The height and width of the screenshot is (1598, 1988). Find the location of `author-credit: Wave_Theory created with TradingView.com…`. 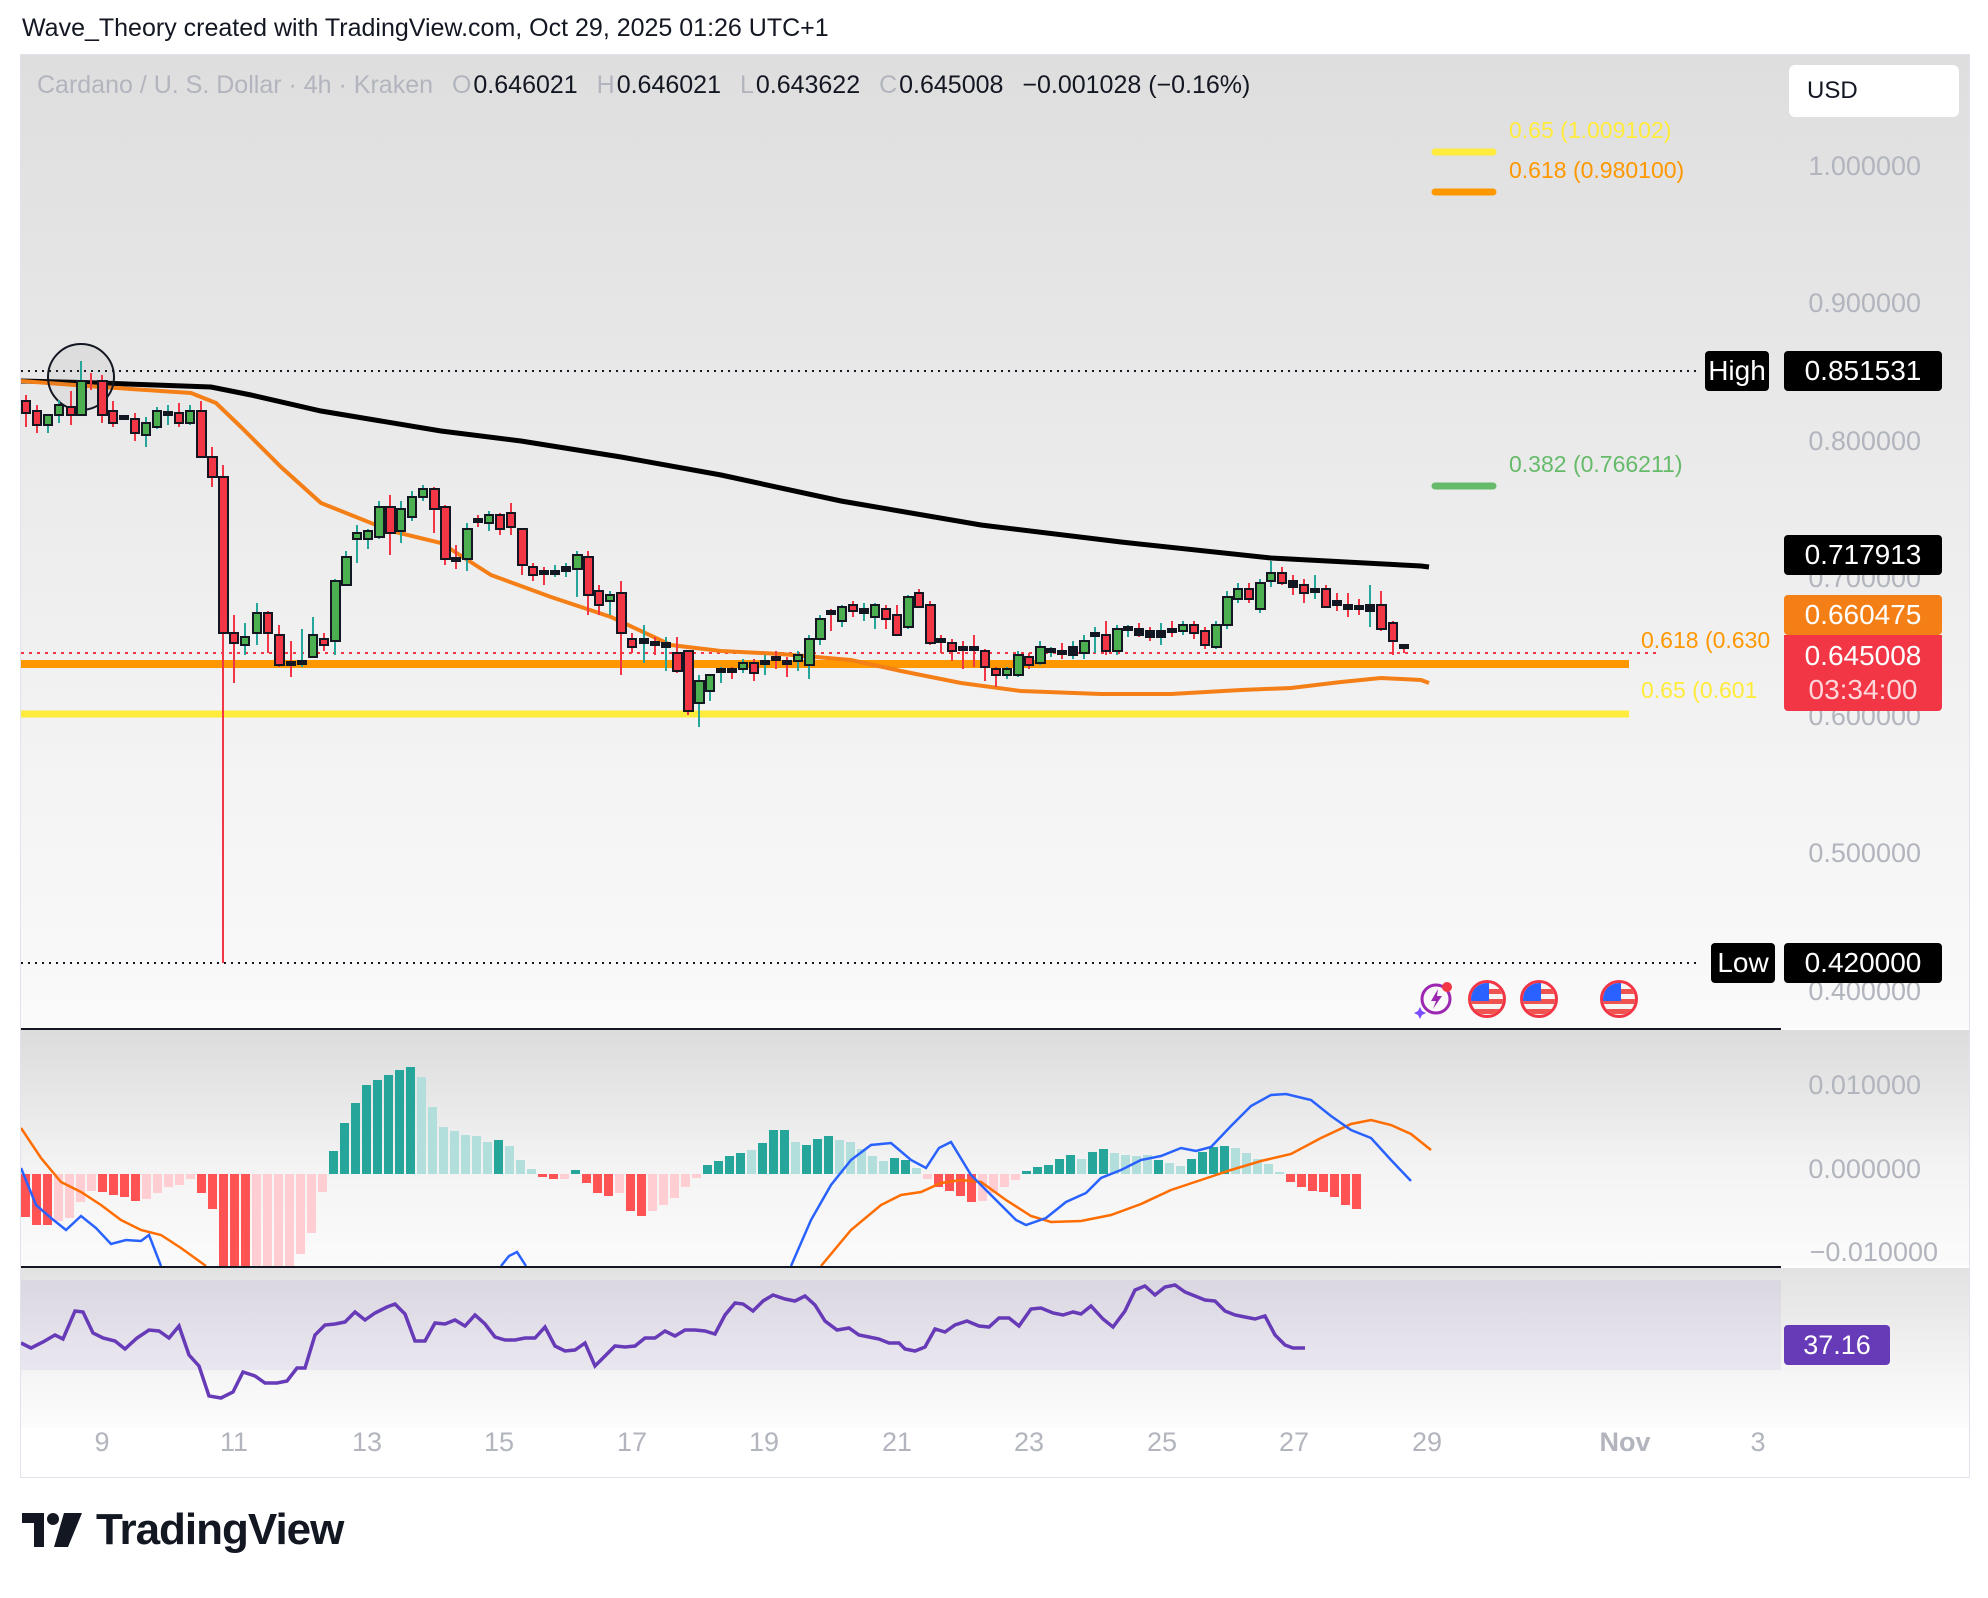

author-credit: Wave_Theory created with TradingView.com… is located at coordinates (425, 28).